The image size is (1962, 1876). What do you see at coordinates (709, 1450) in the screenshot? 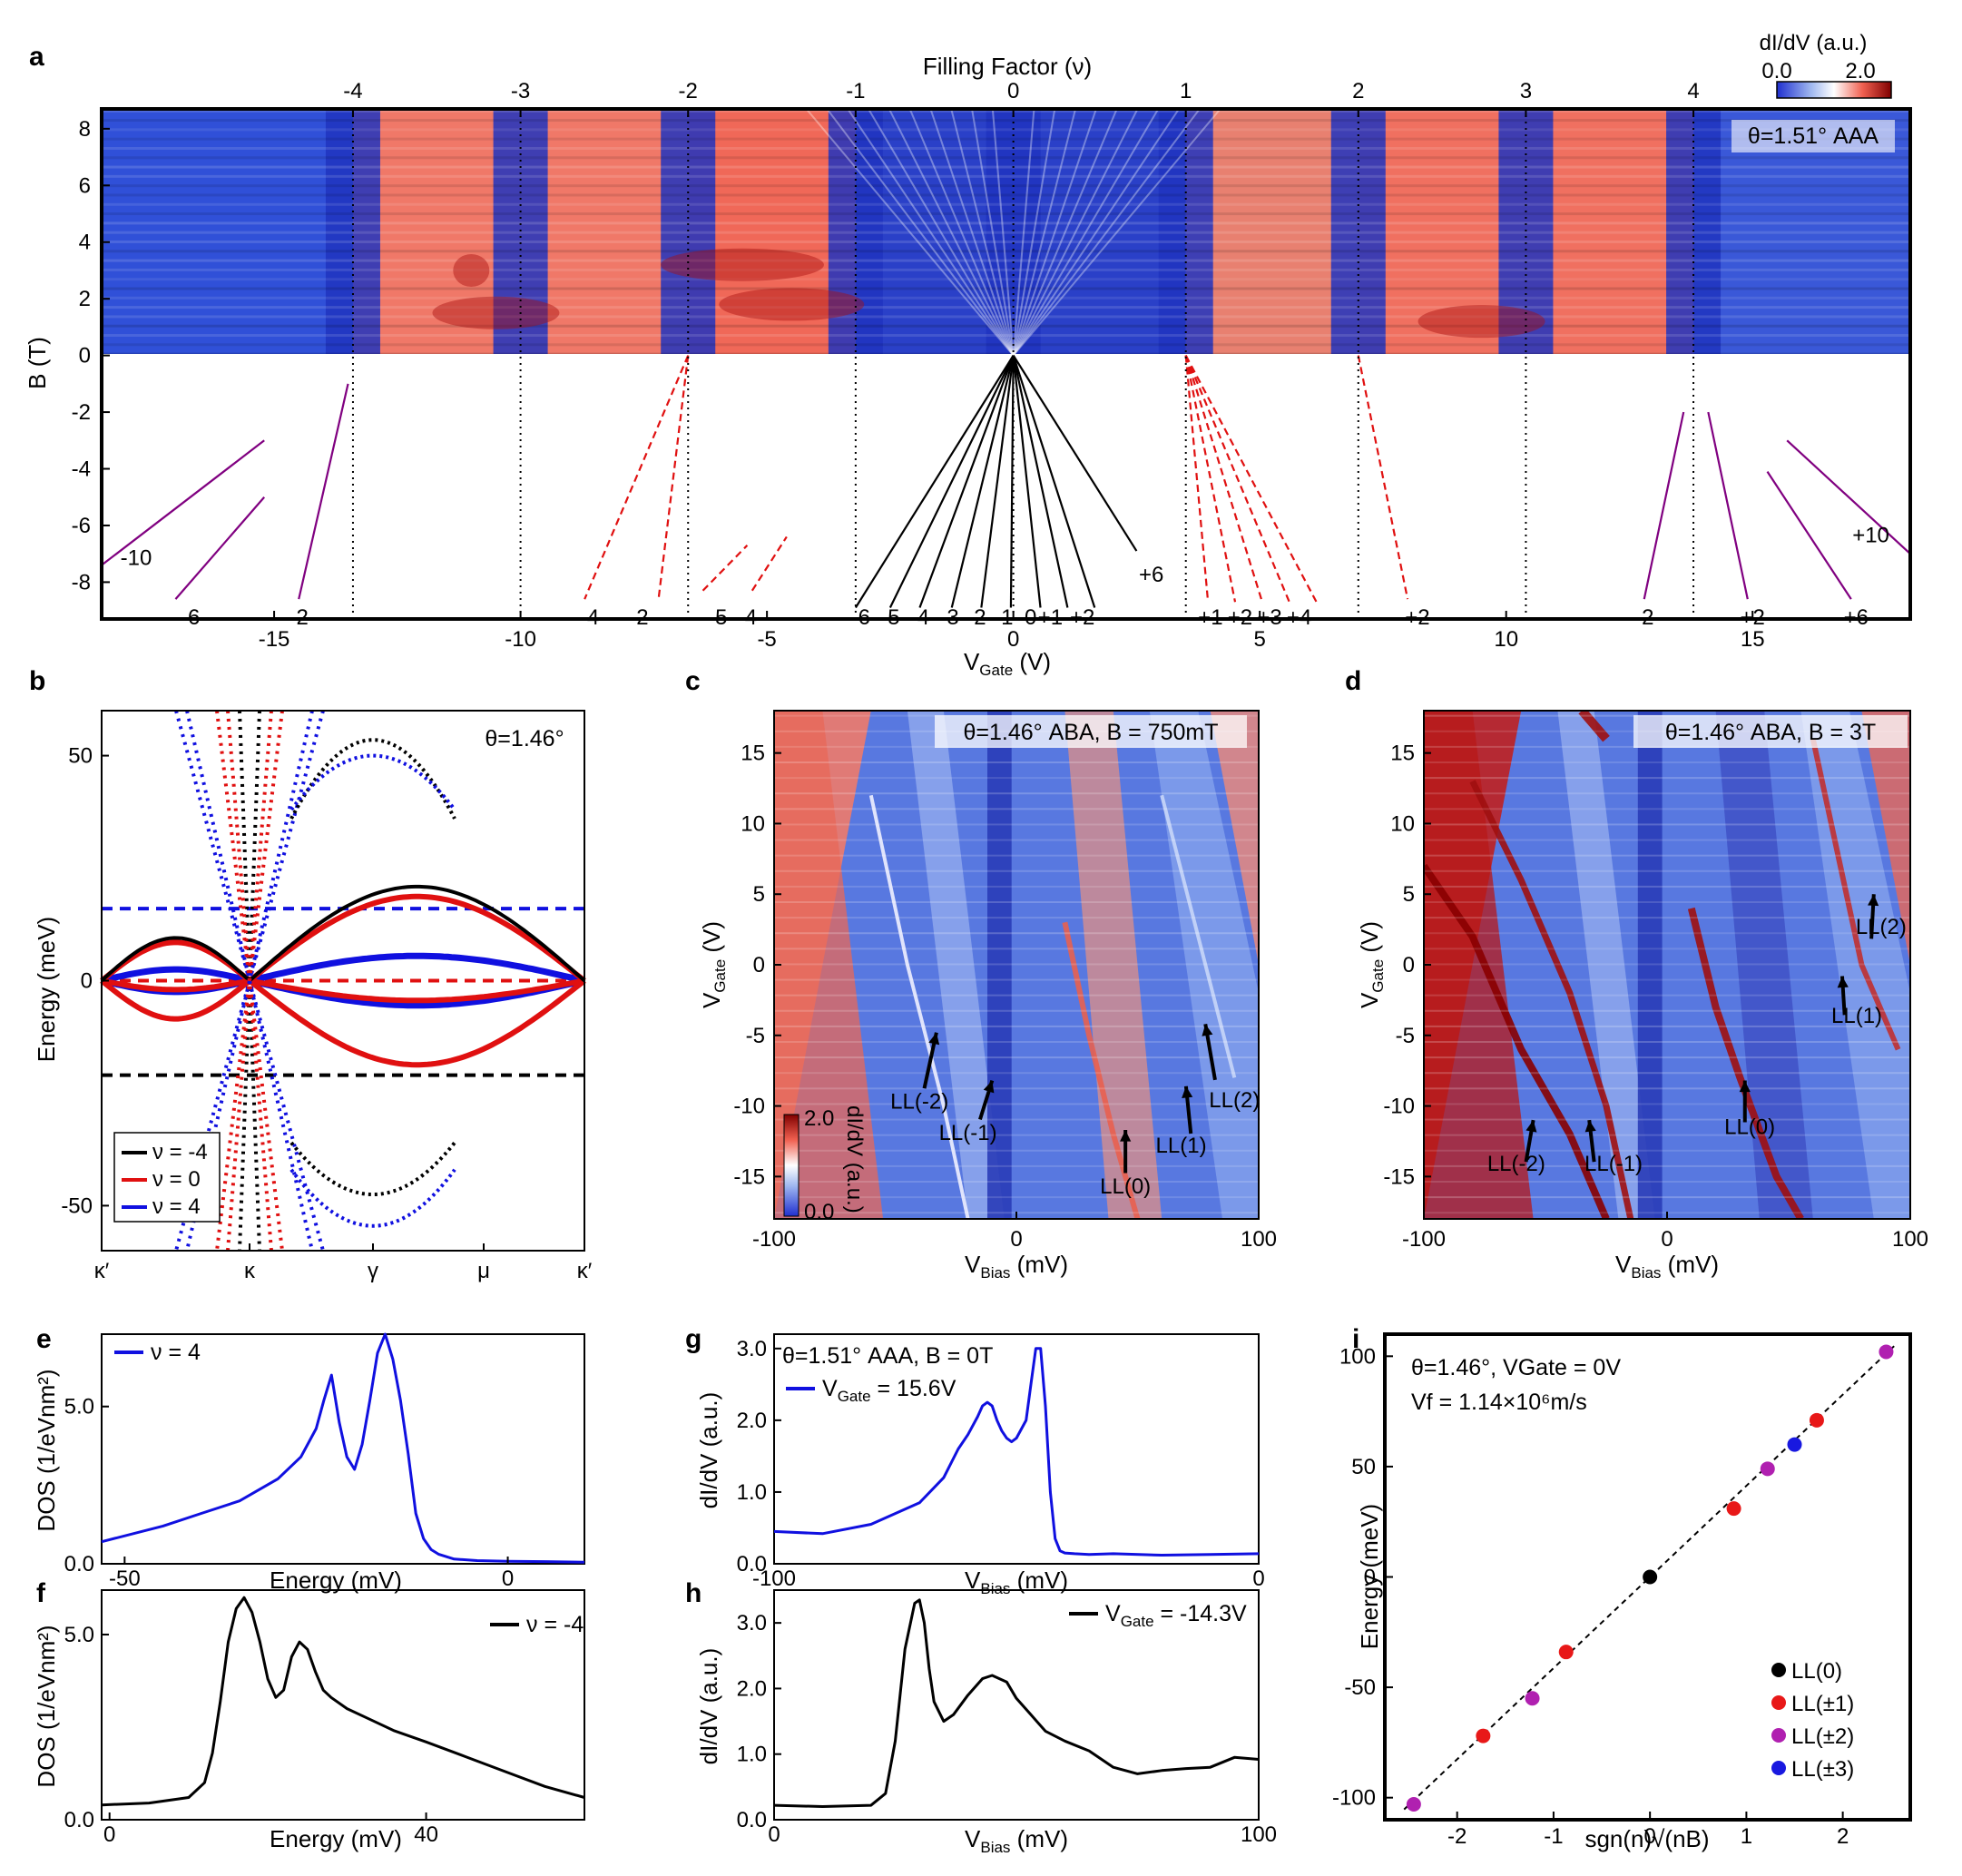
I see `panel-g-y-axis-label: dI/dV (a.u.)` at bounding box center [709, 1450].